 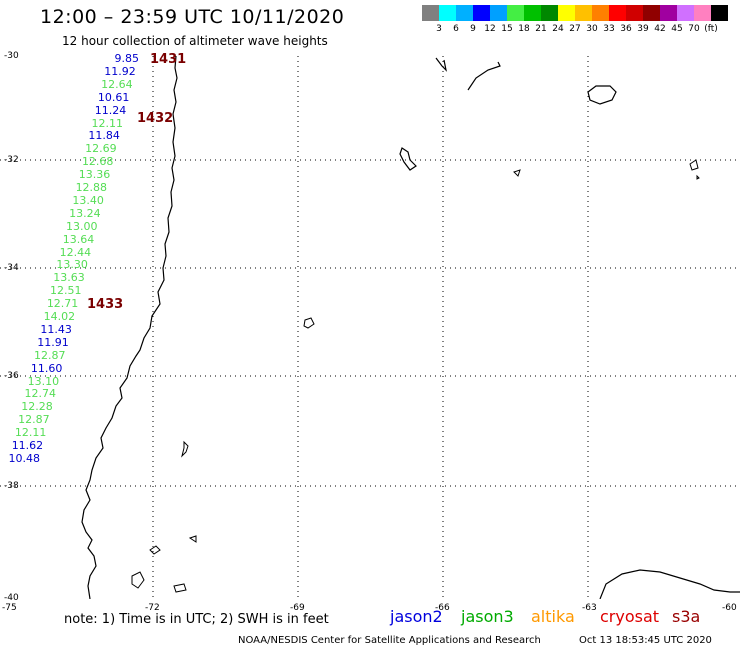 What do you see at coordinates (75, 252) in the screenshot?
I see `wave-height-label: 12.44` at bounding box center [75, 252].